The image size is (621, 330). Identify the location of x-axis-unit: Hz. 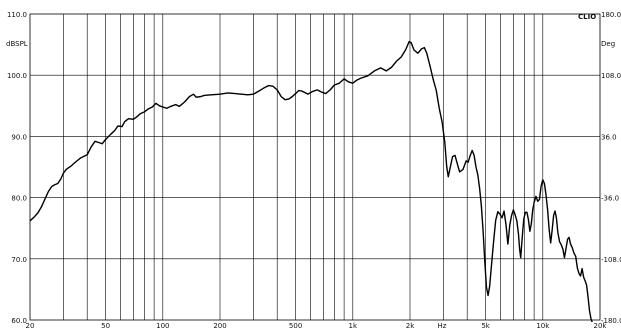
(442, 326).